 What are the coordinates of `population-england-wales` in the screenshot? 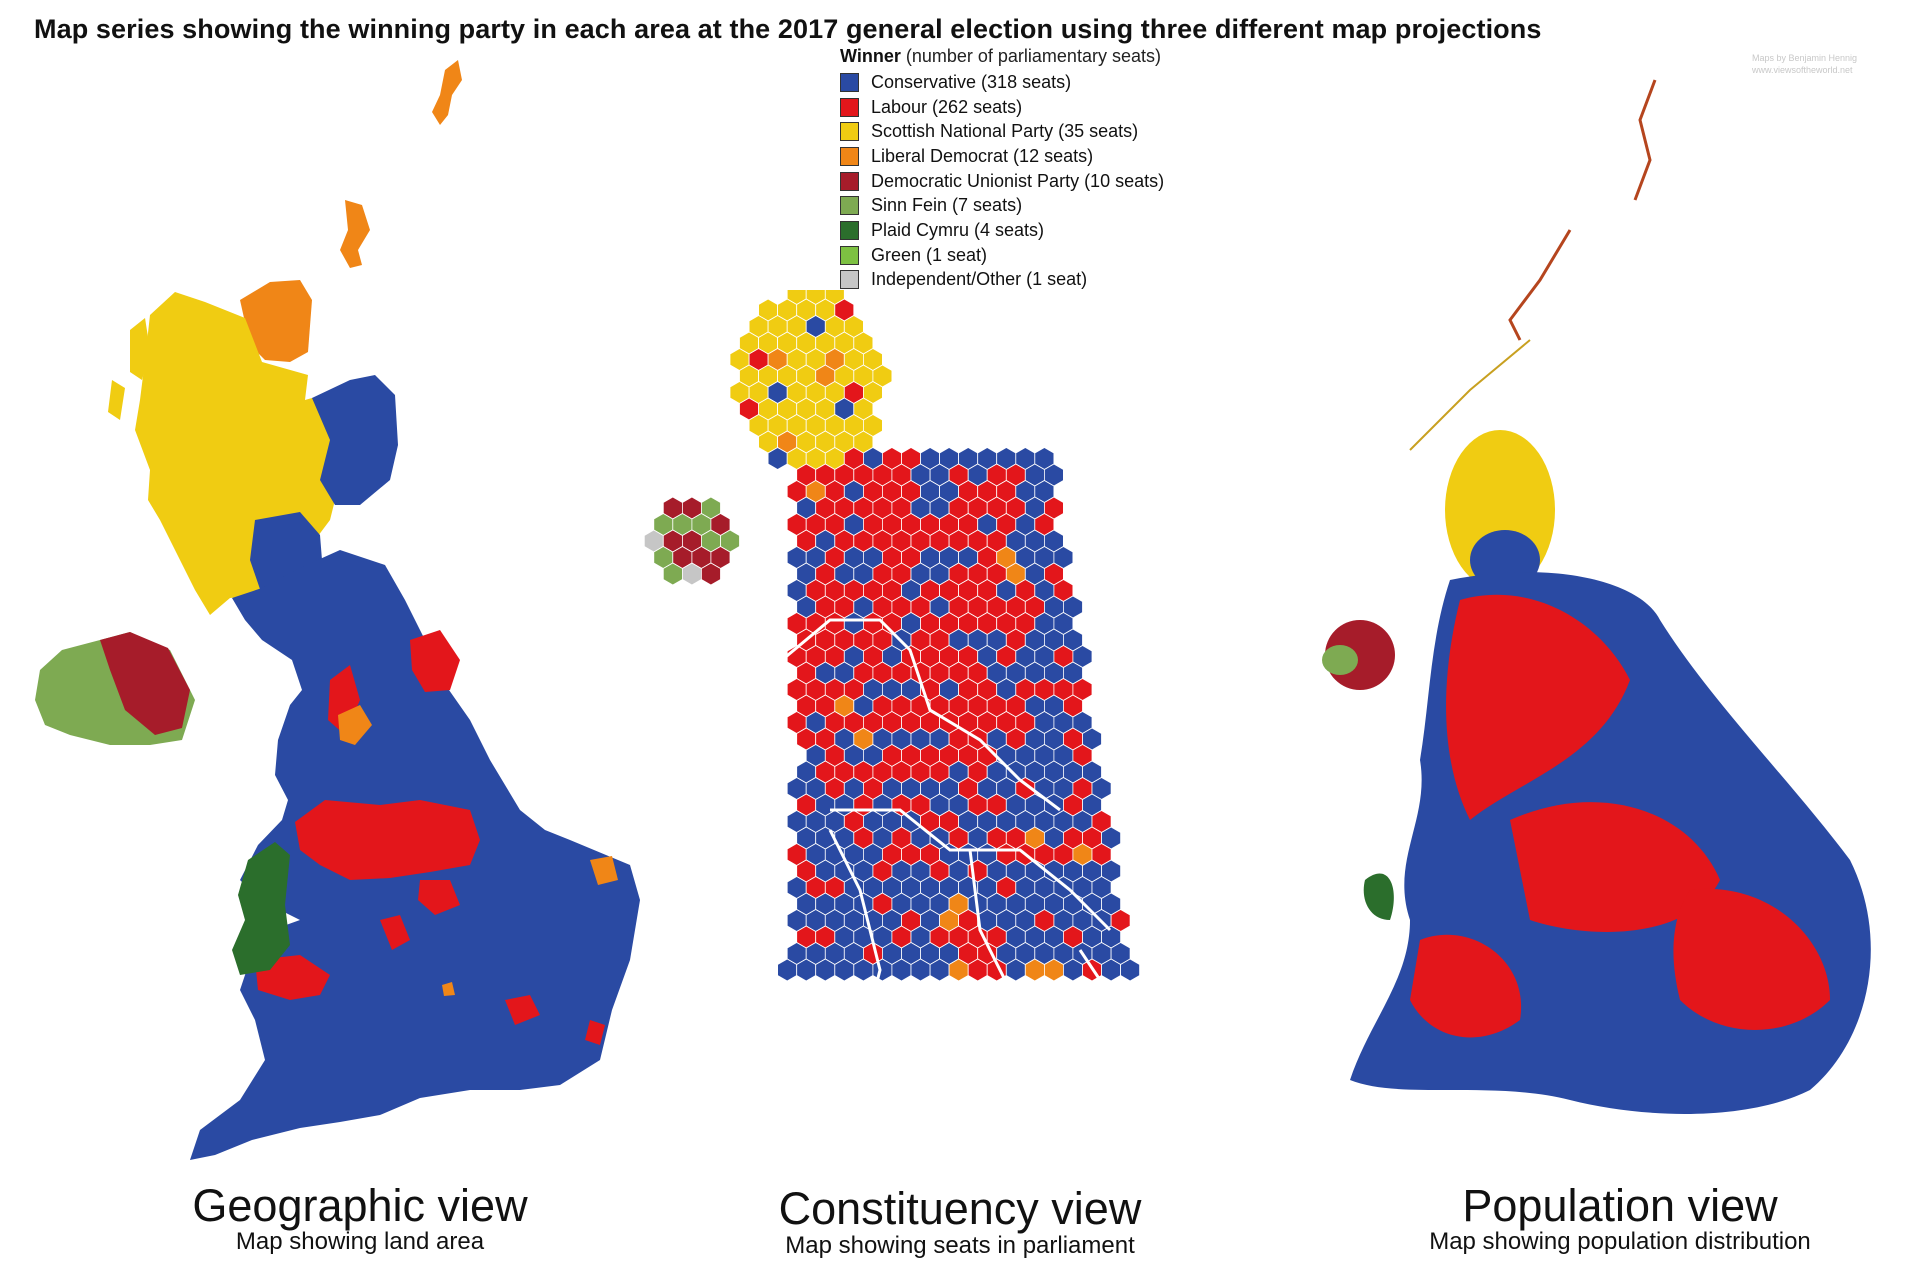 It's located at (1610, 843).